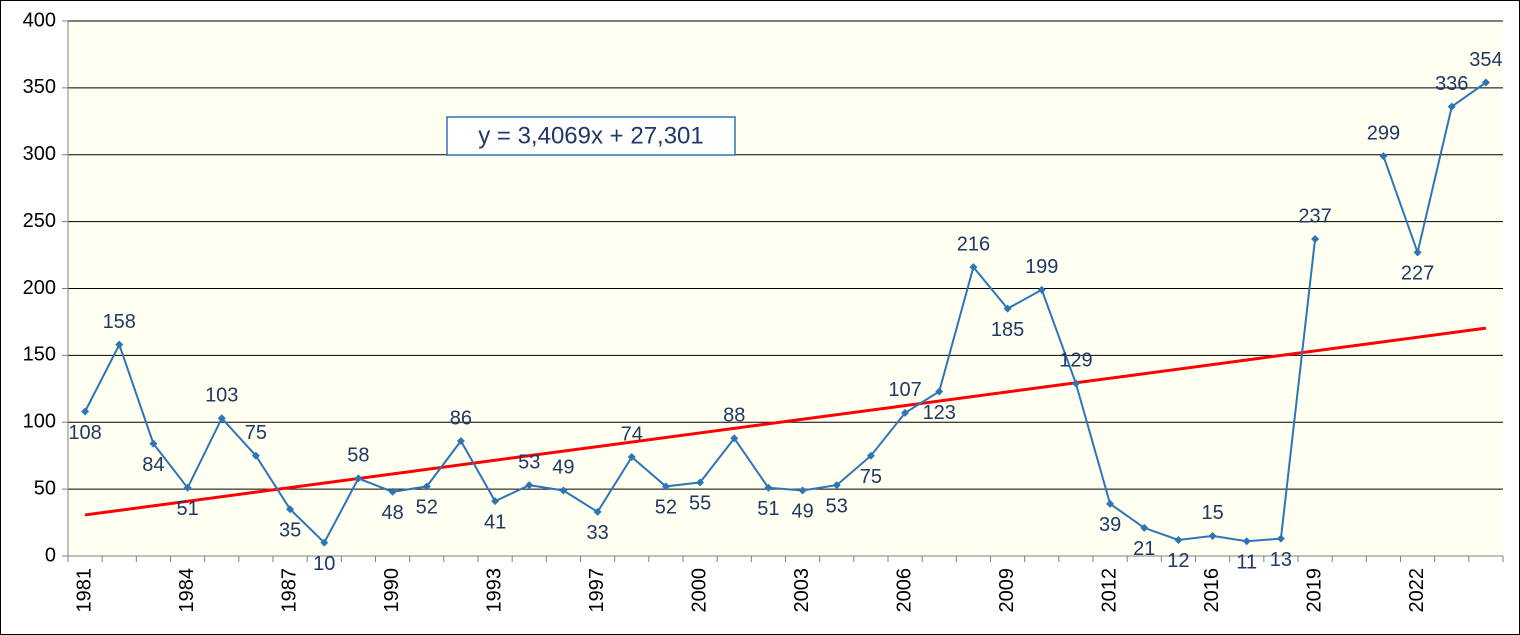  I want to click on data-label: 48, so click(392, 513).